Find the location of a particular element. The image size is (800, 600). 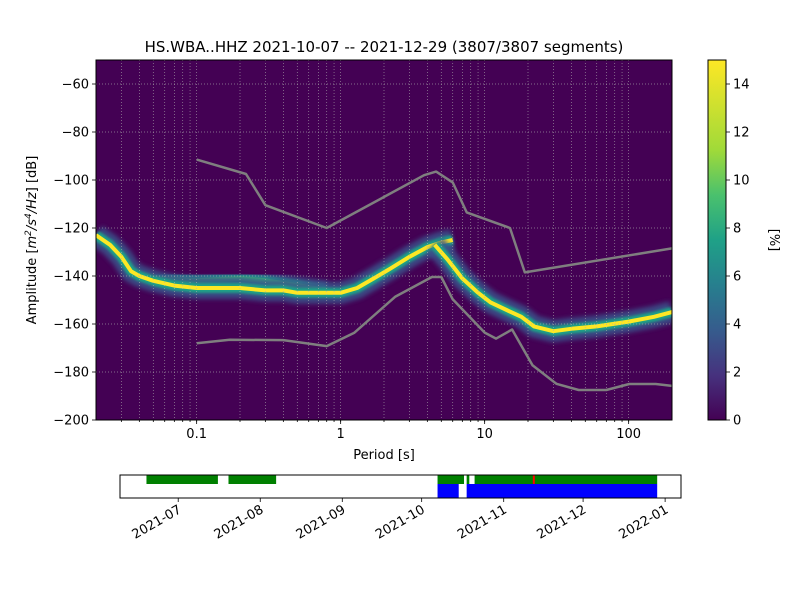

y-tick-label: −80 is located at coordinates (75, 133).